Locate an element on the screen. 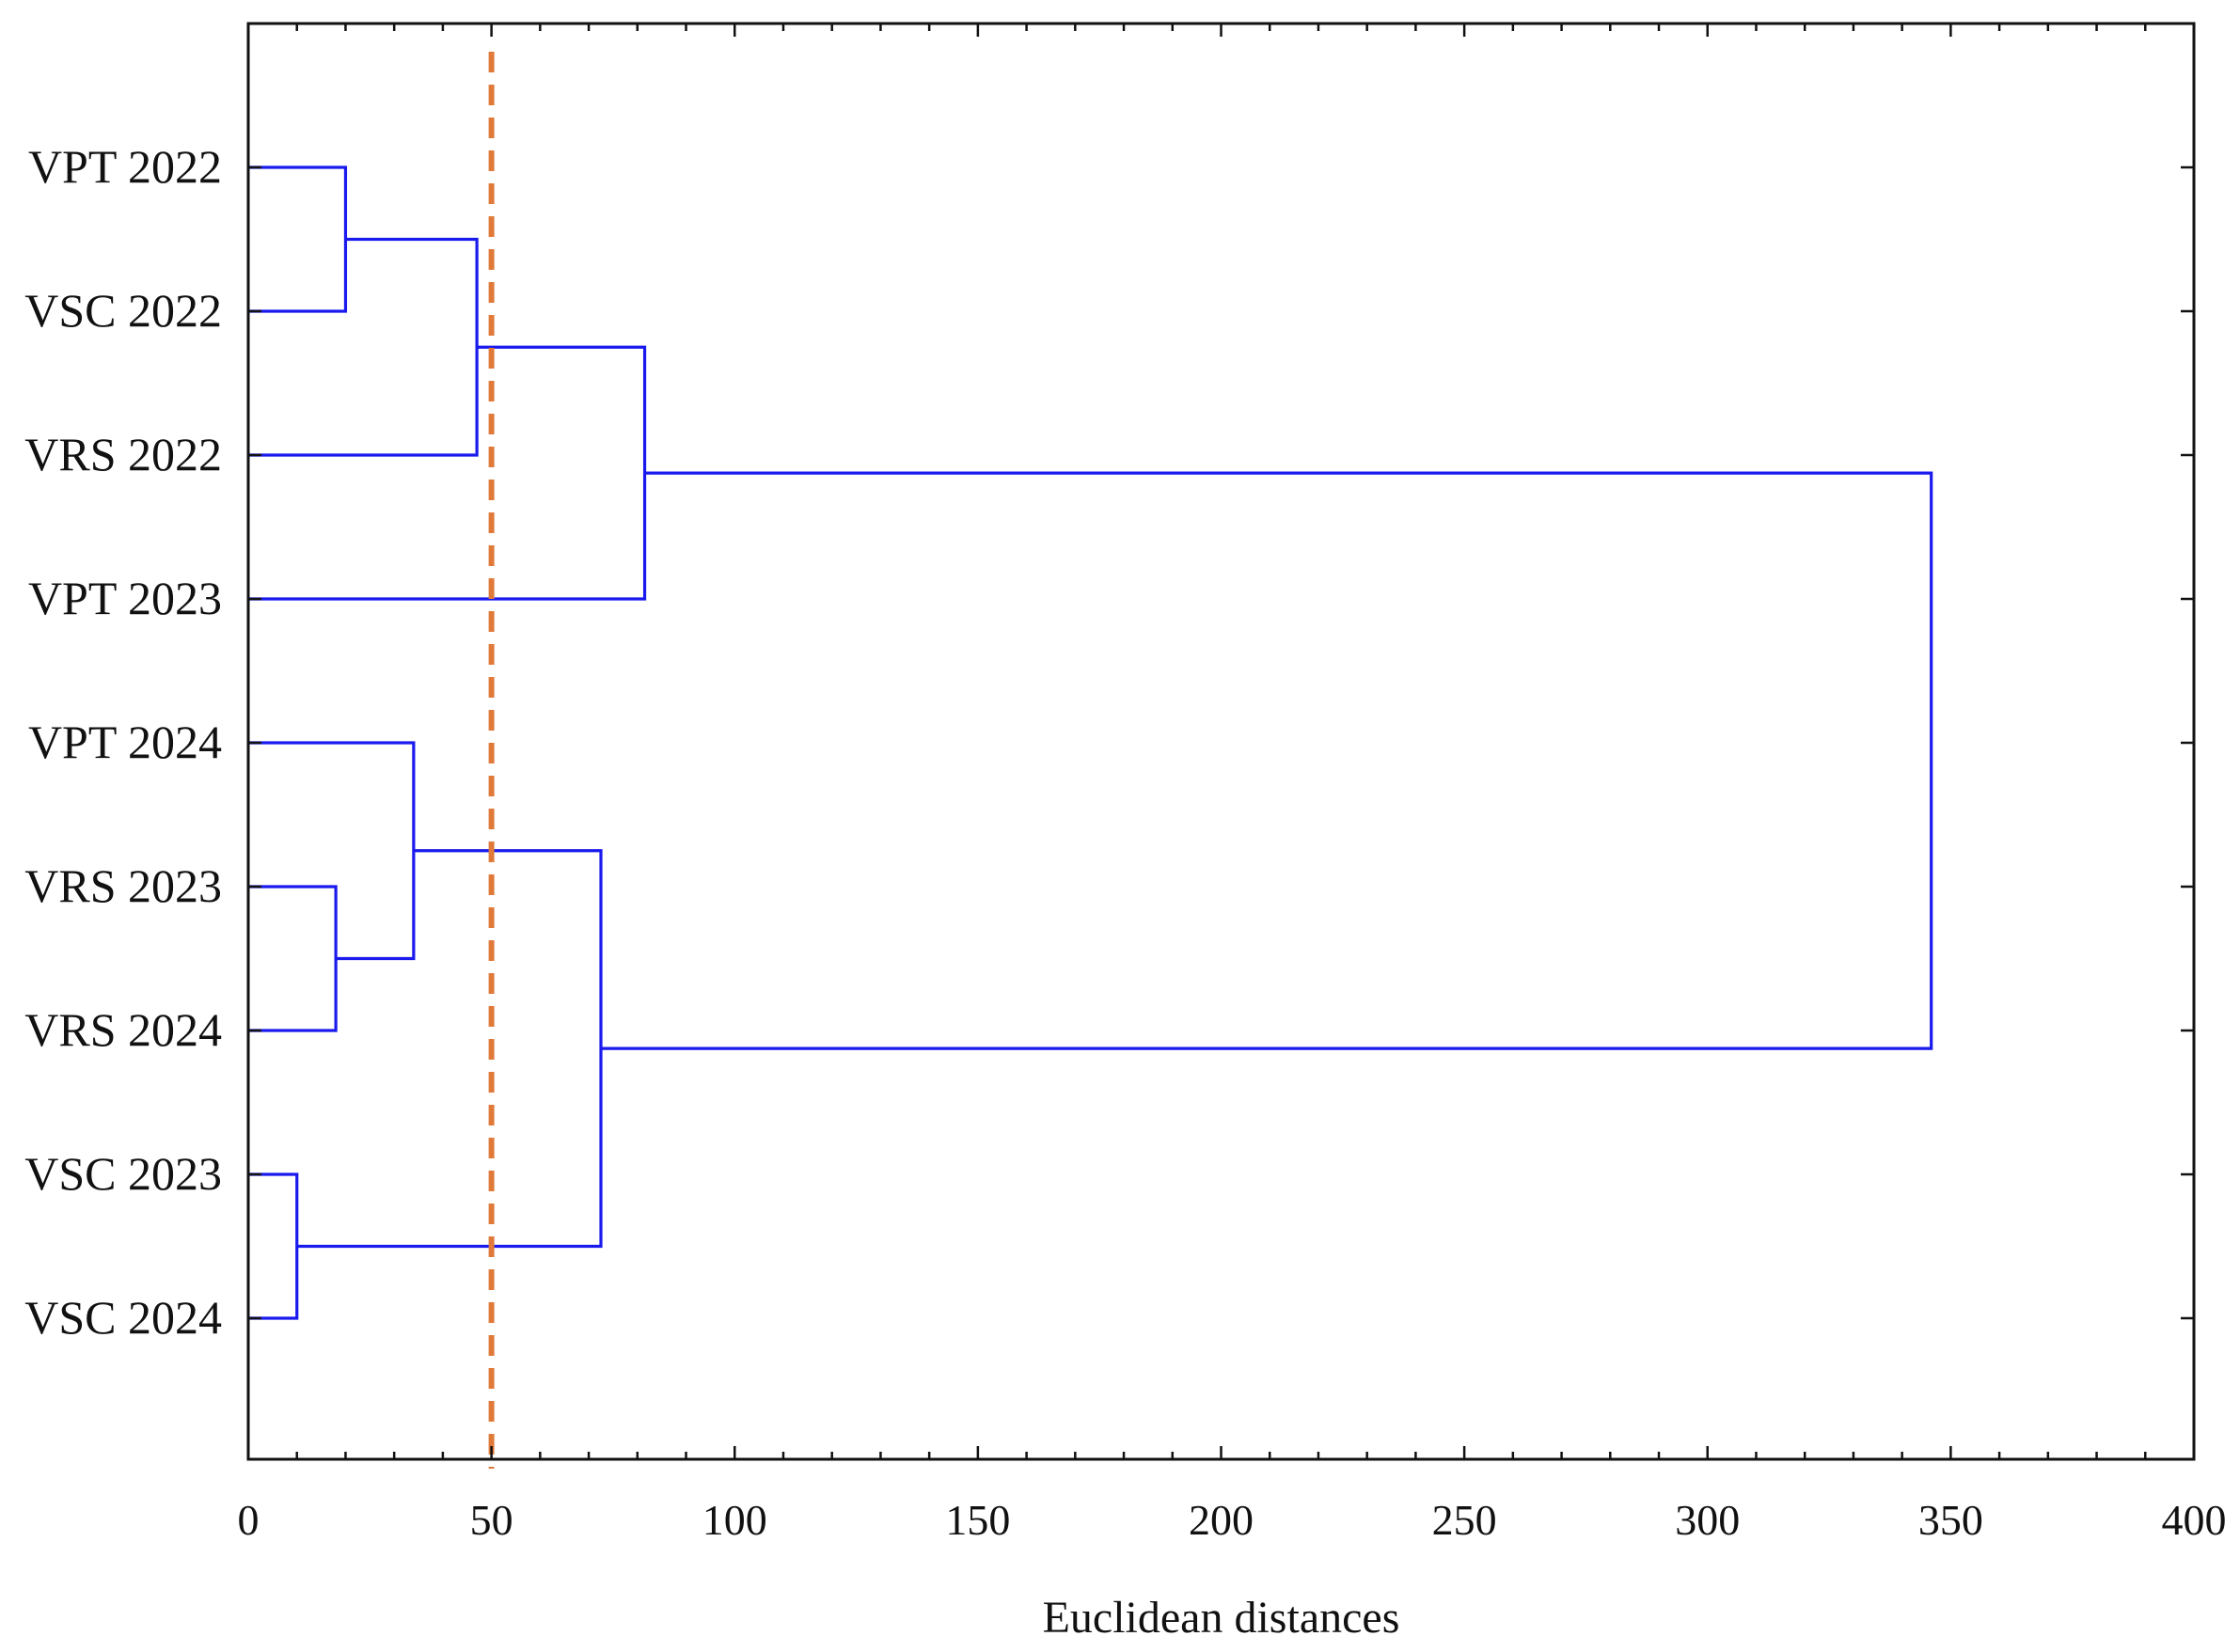  x-axis-title: Euclidean distances is located at coordinates (1221, 1618).